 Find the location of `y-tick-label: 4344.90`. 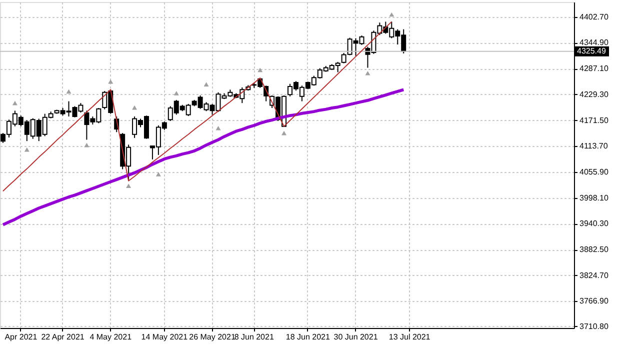

y-tick-label: 4344.90 is located at coordinates (594, 43).